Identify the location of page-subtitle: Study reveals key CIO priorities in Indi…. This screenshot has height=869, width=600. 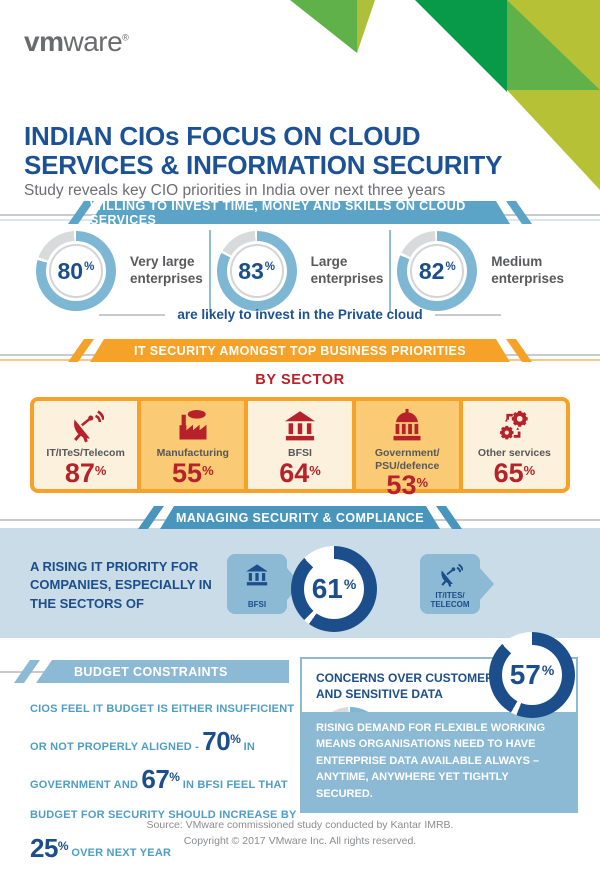
(235, 190).